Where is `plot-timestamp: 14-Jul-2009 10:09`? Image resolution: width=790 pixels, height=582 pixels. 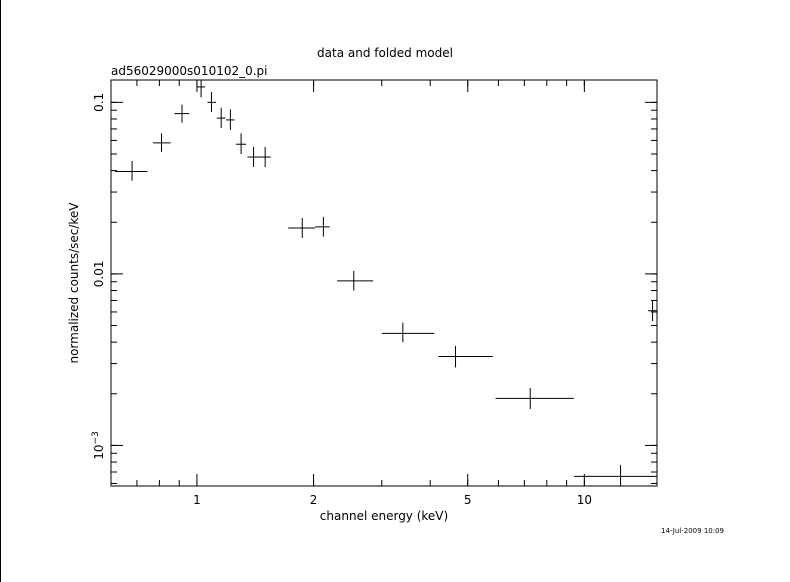 plot-timestamp: 14-Jul-2009 10:09 is located at coordinates (692, 531).